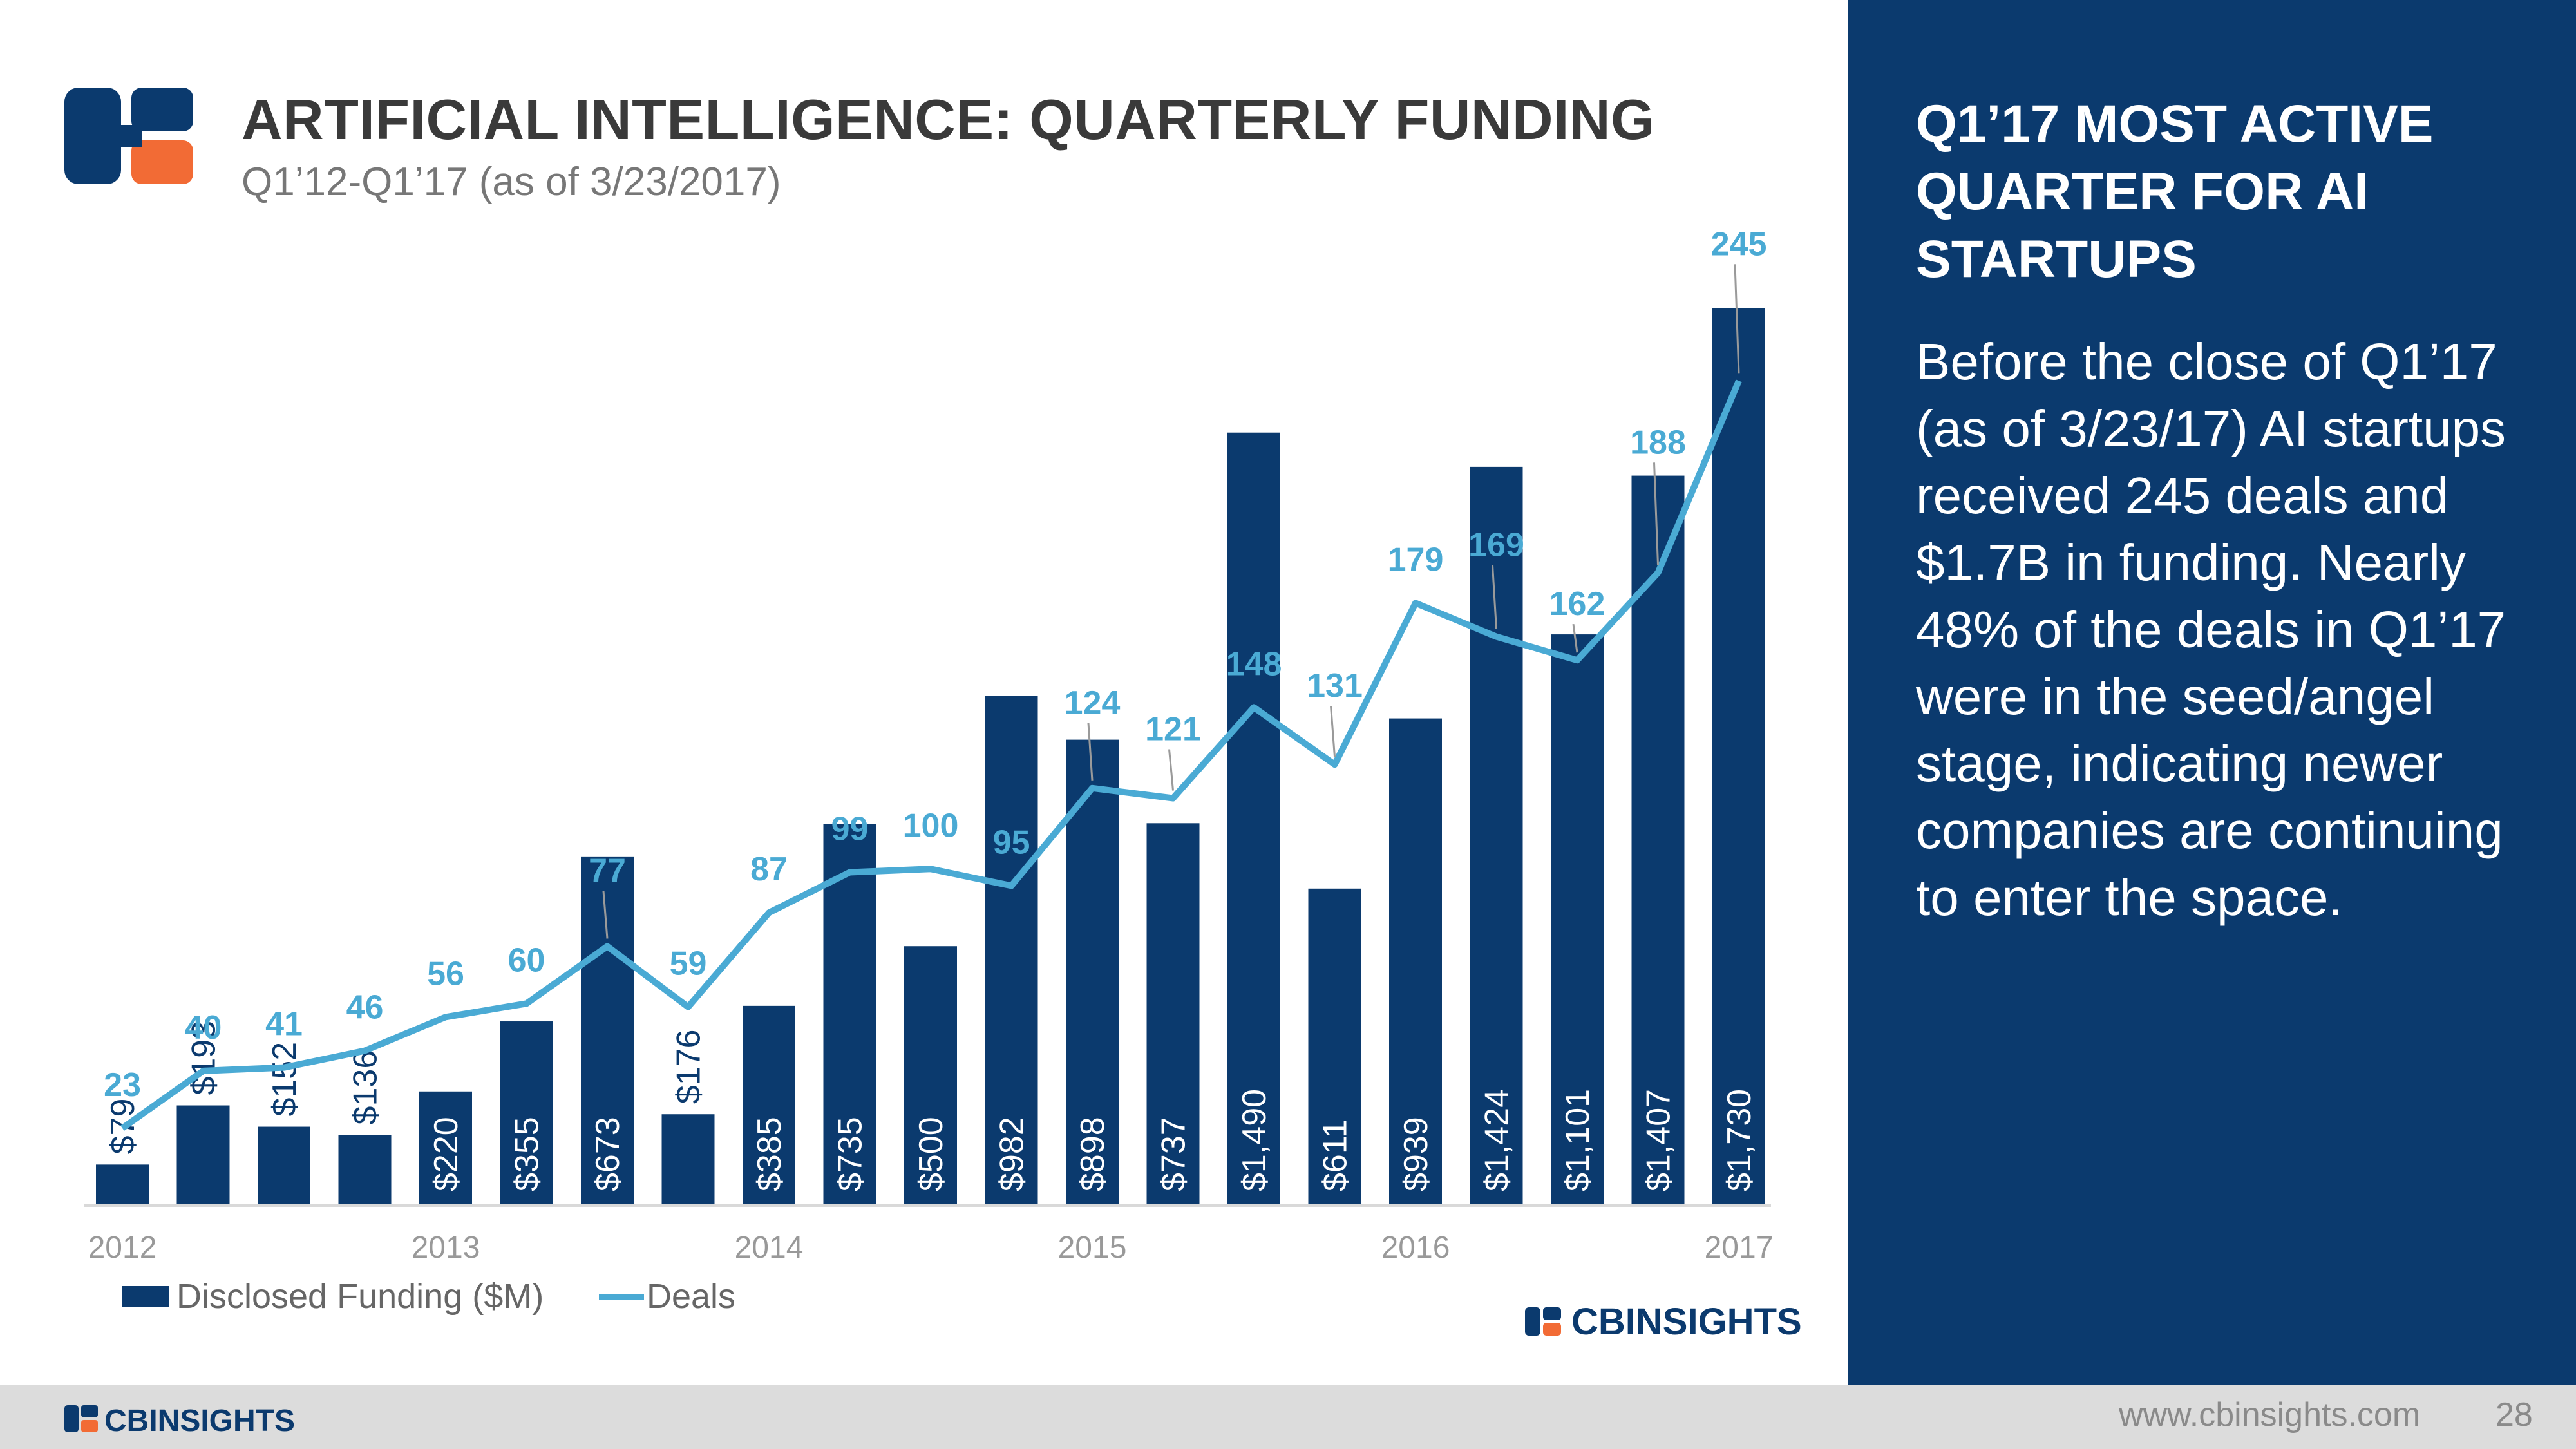 Image resolution: width=2576 pixels, height=1449 pixels. What do you see at coordinates (1173, 729) in the screenshot?
I see `deals-point-label: 121` at bounding box center [1173, 729].